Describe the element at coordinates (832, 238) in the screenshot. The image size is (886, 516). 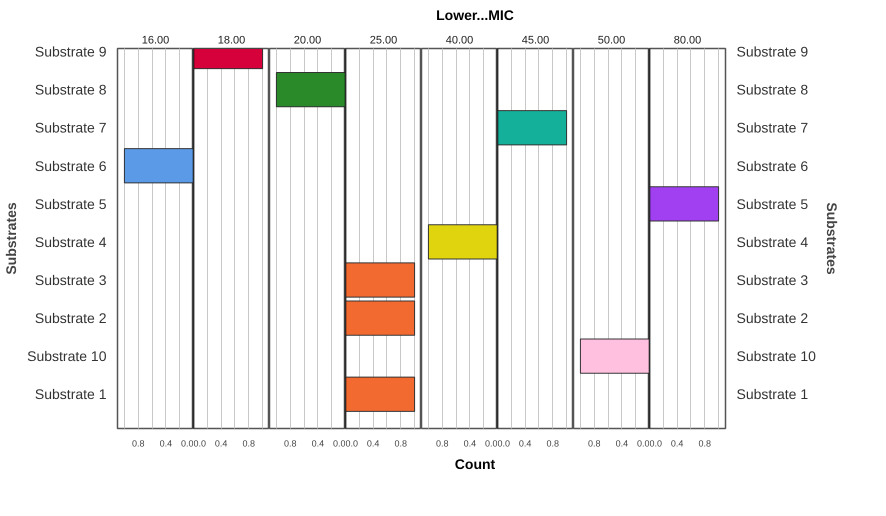
I see `y2-axis-title: Substrates` at that location.